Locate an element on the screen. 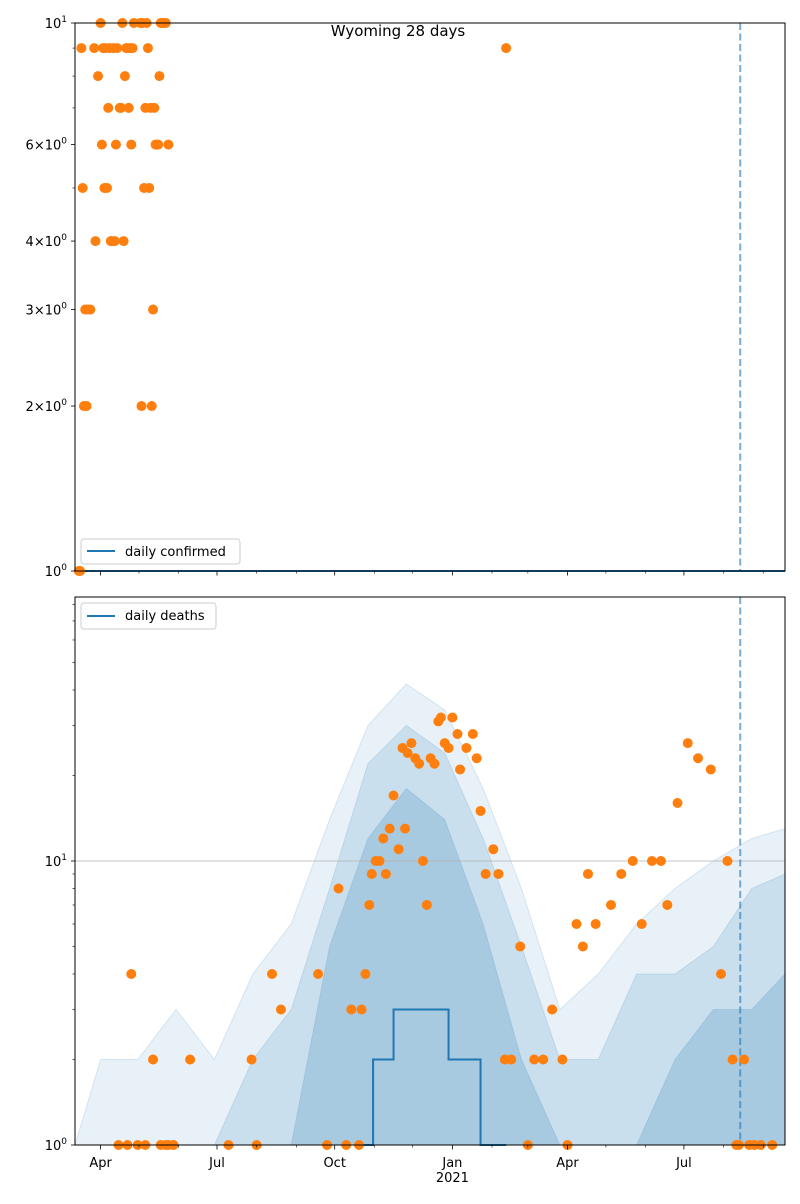 The height and width of the screenshot is (1204, 800). bottom-legend-box is located at coordinates (148, 616).